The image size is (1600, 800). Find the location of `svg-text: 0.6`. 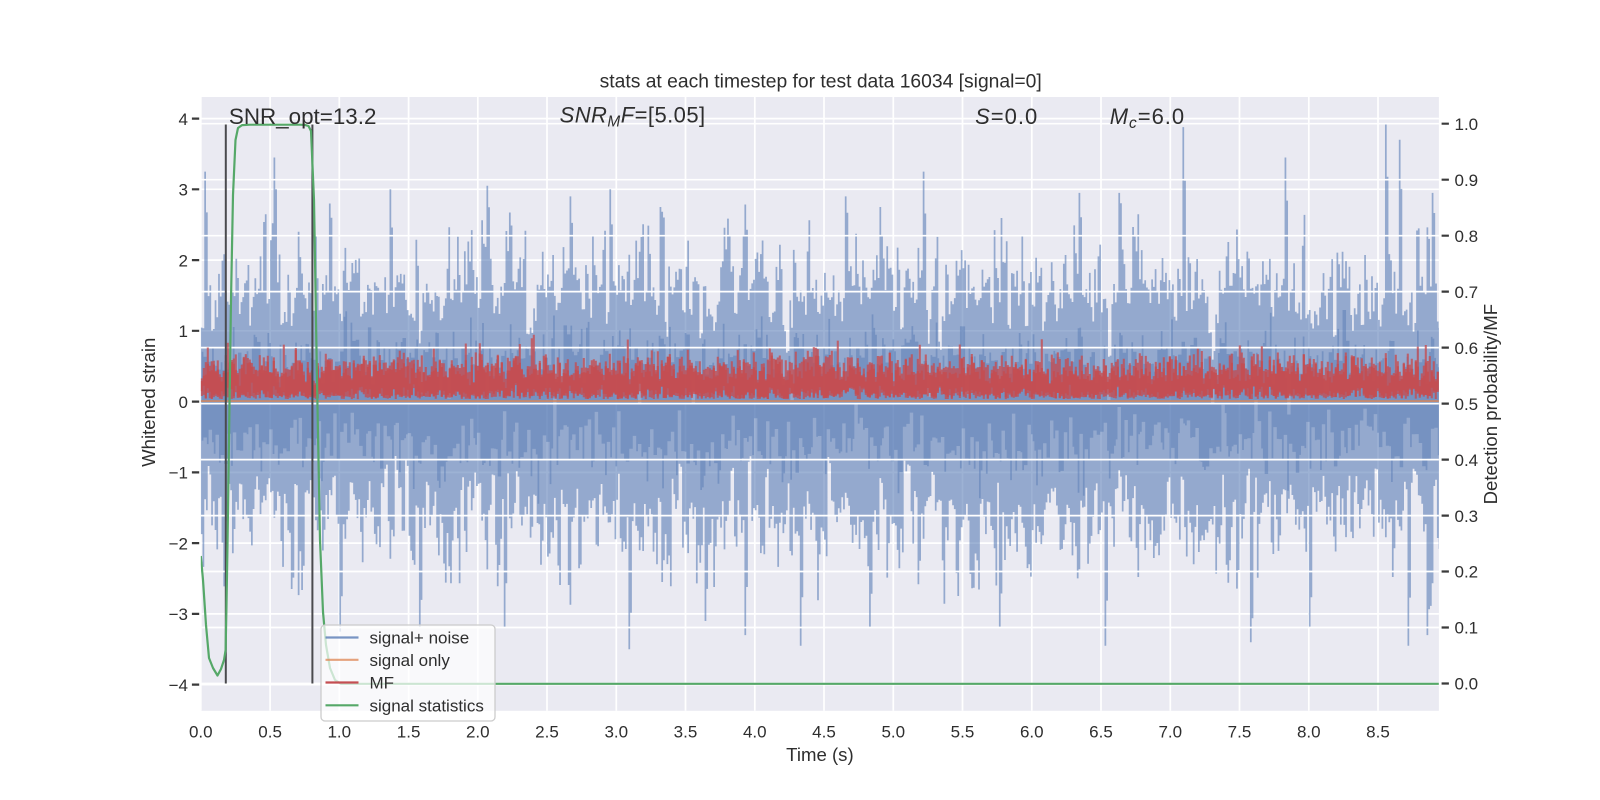

svg-text: 0.6 is located at coordinates (1467, 348).